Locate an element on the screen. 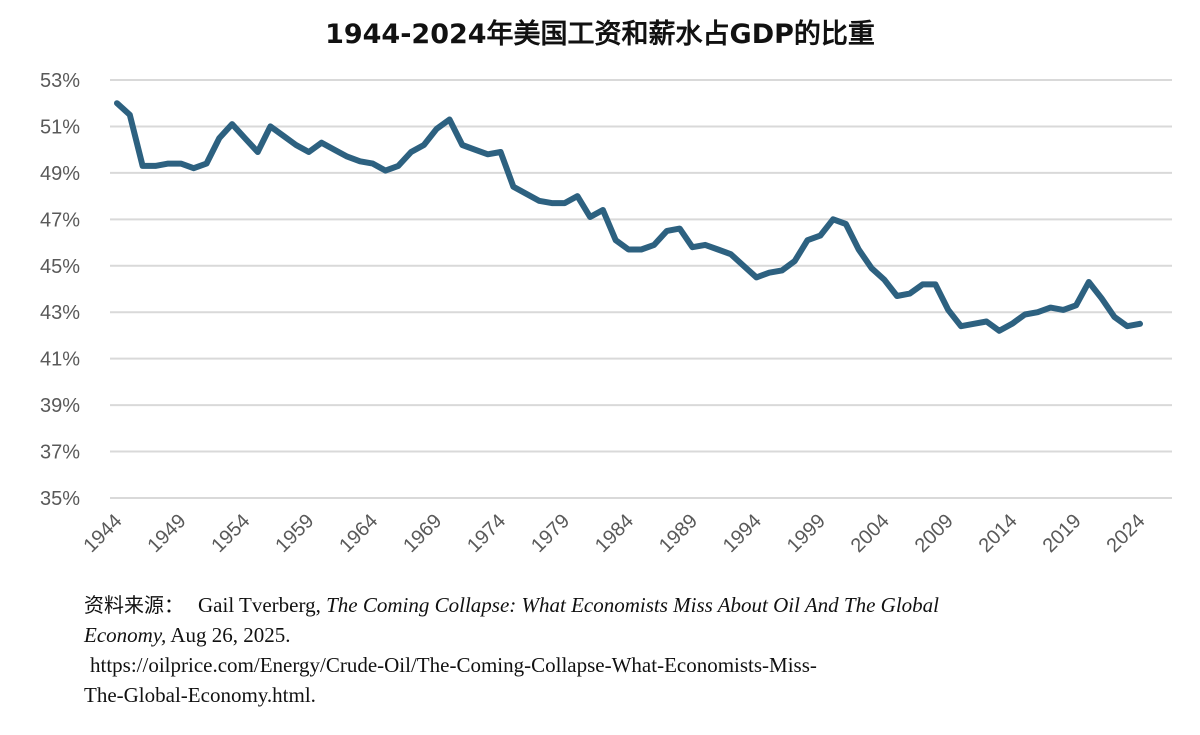 Image resolution: width=1200 pixels, height=735 pixels. y-tick-label: 45% is located at coordinates (60, 267).